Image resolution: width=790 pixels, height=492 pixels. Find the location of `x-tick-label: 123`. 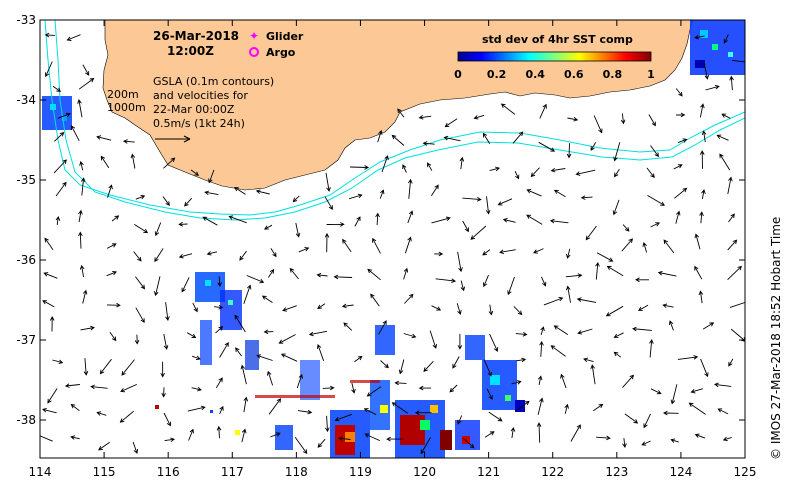

x-tick-label: 123 is located at coordinates (616, 472).